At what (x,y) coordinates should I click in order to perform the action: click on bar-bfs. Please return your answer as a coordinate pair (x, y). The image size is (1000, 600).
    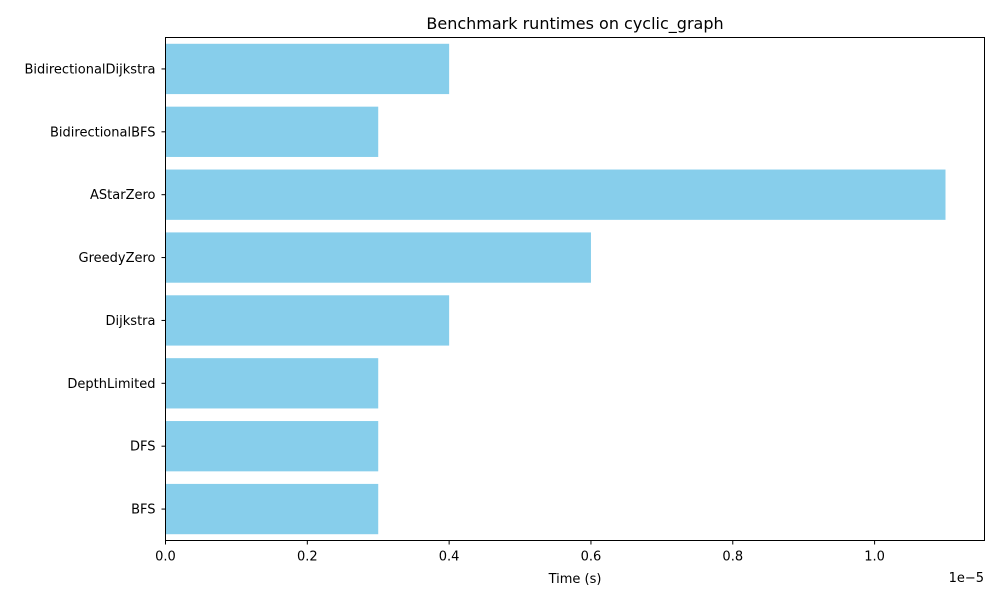
    Looking at the image, I should click on (272, 509).